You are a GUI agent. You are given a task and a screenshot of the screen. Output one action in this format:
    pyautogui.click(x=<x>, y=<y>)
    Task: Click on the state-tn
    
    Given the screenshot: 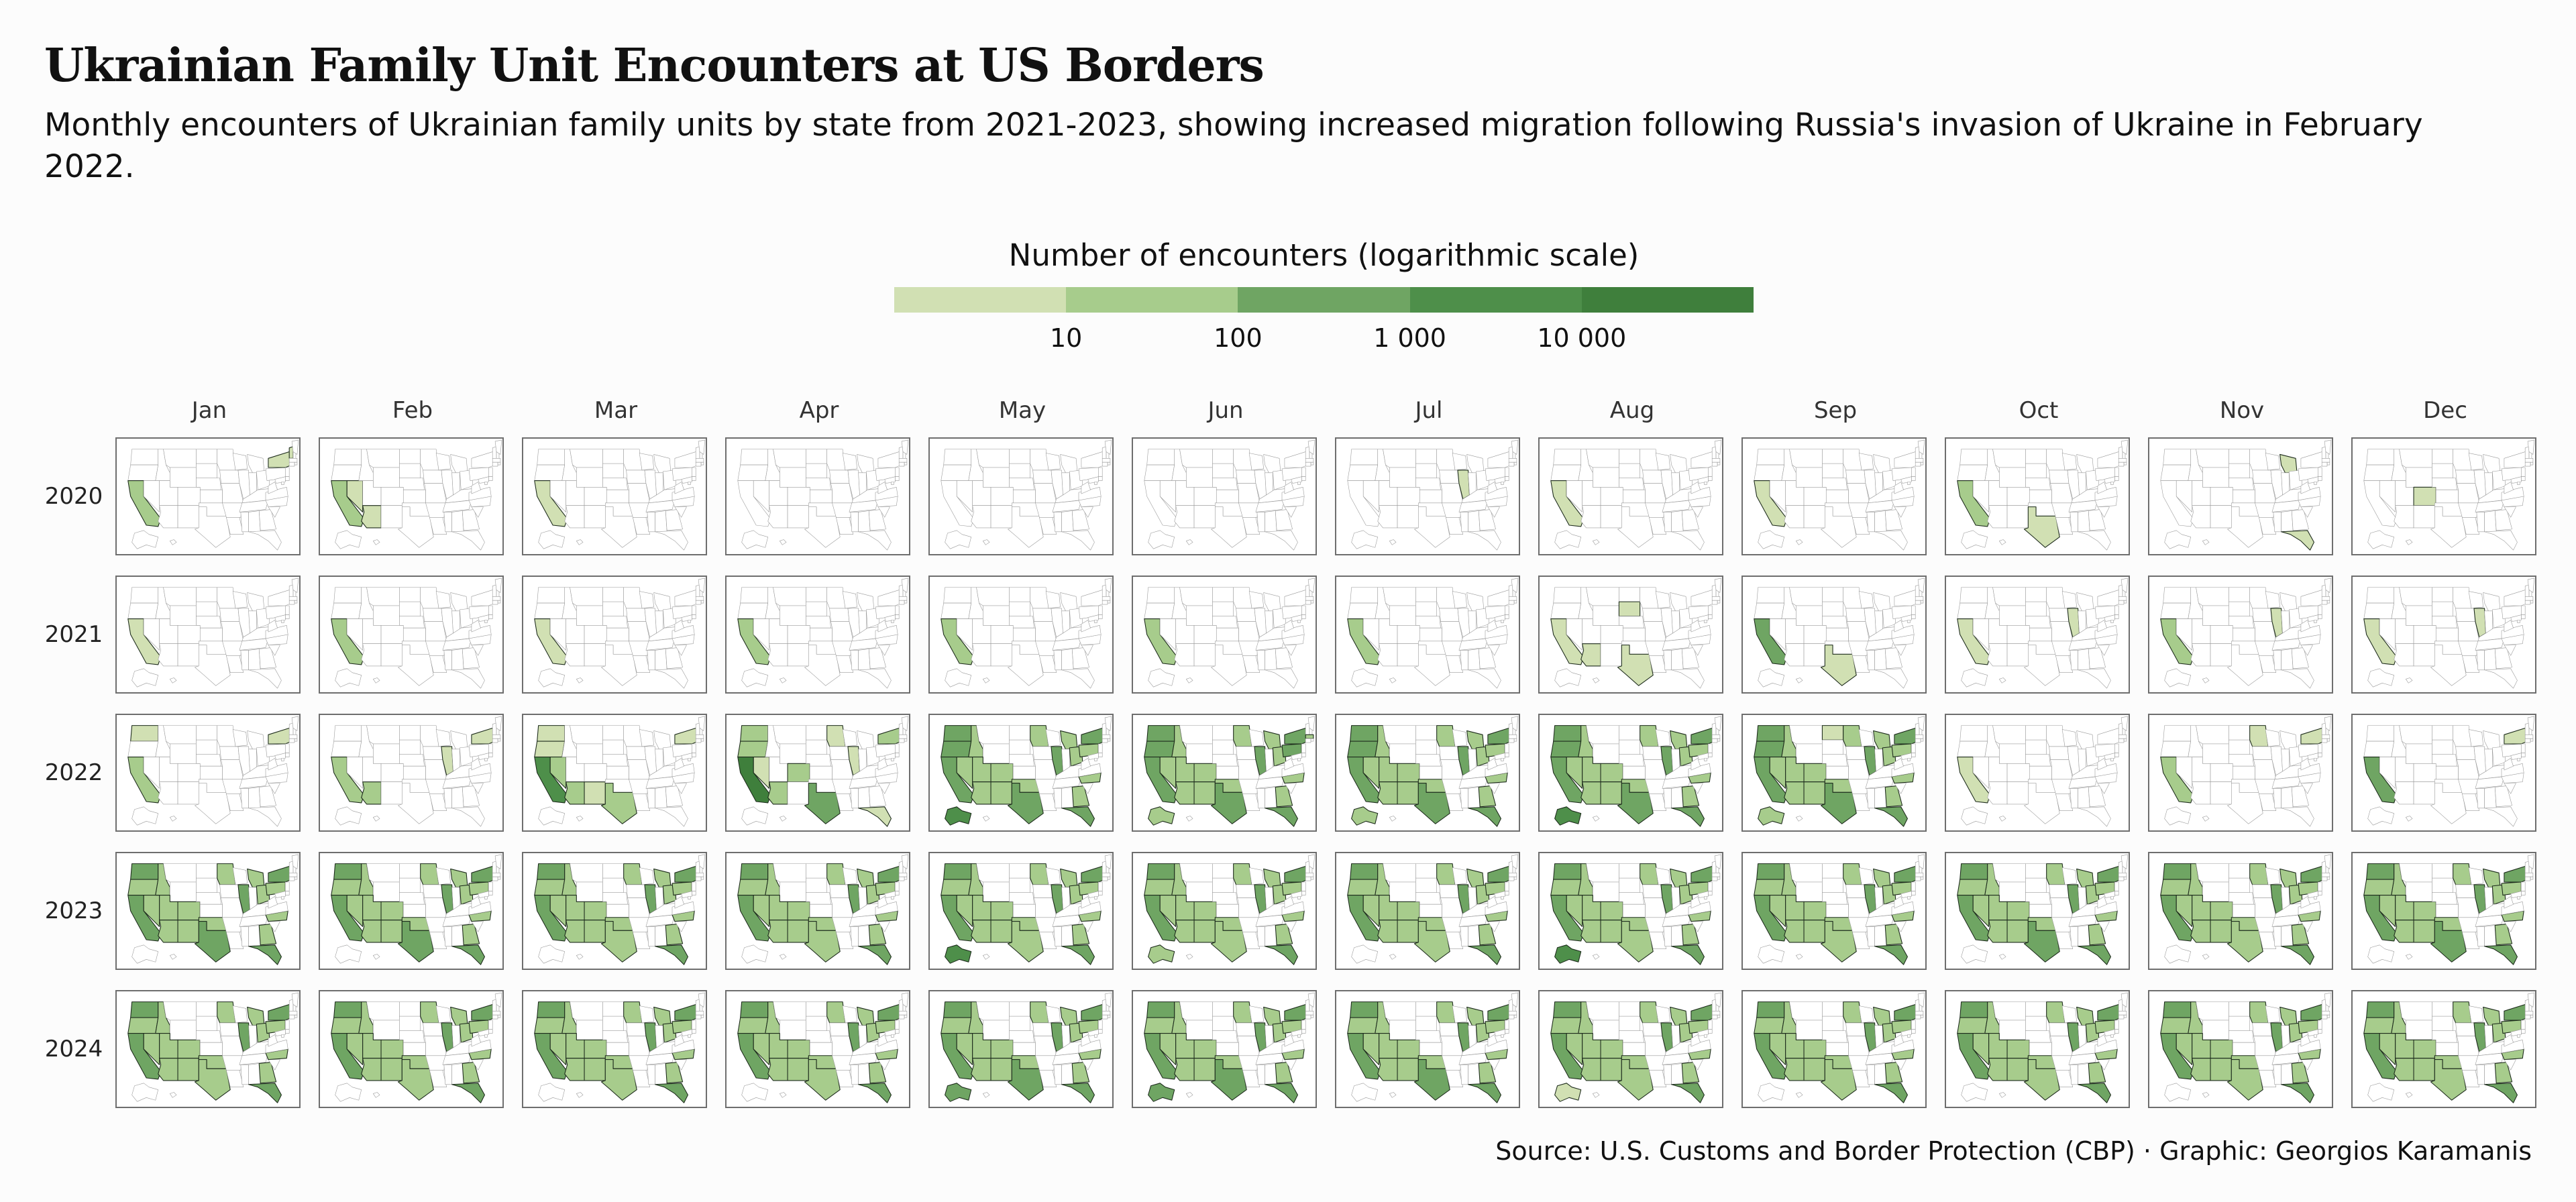 What is the action you would take?
    pyautogui.click(x=1677, y=921)
    